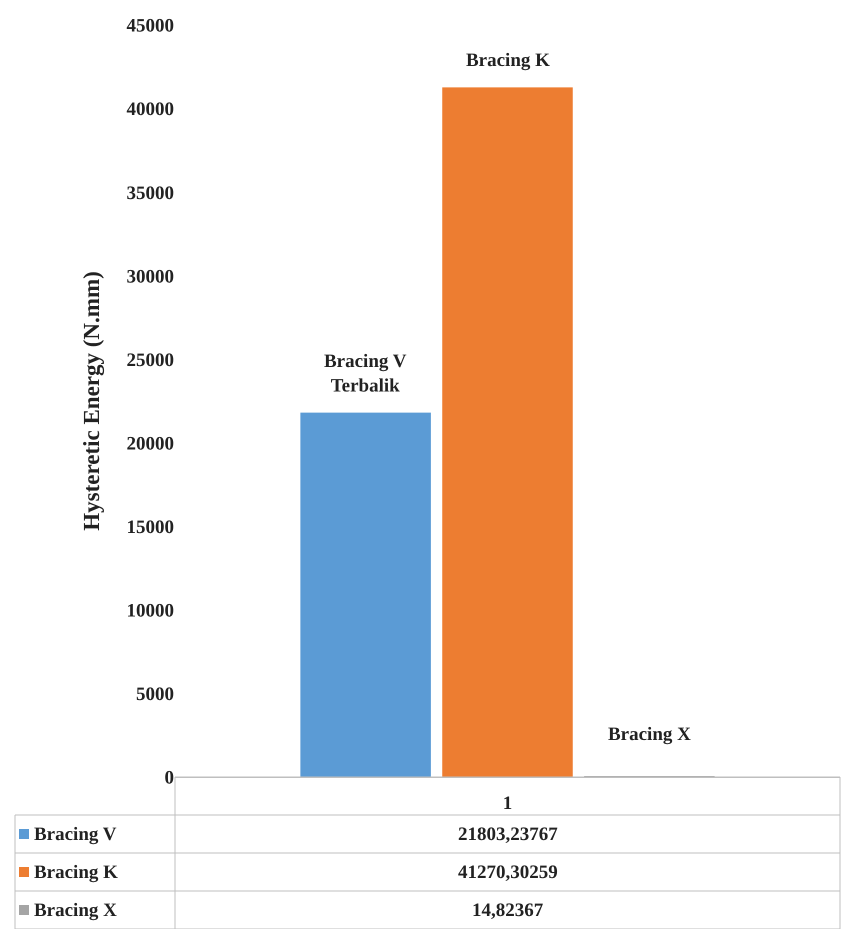  I want to click on legend-label: Bracing K, so click(76, 872).